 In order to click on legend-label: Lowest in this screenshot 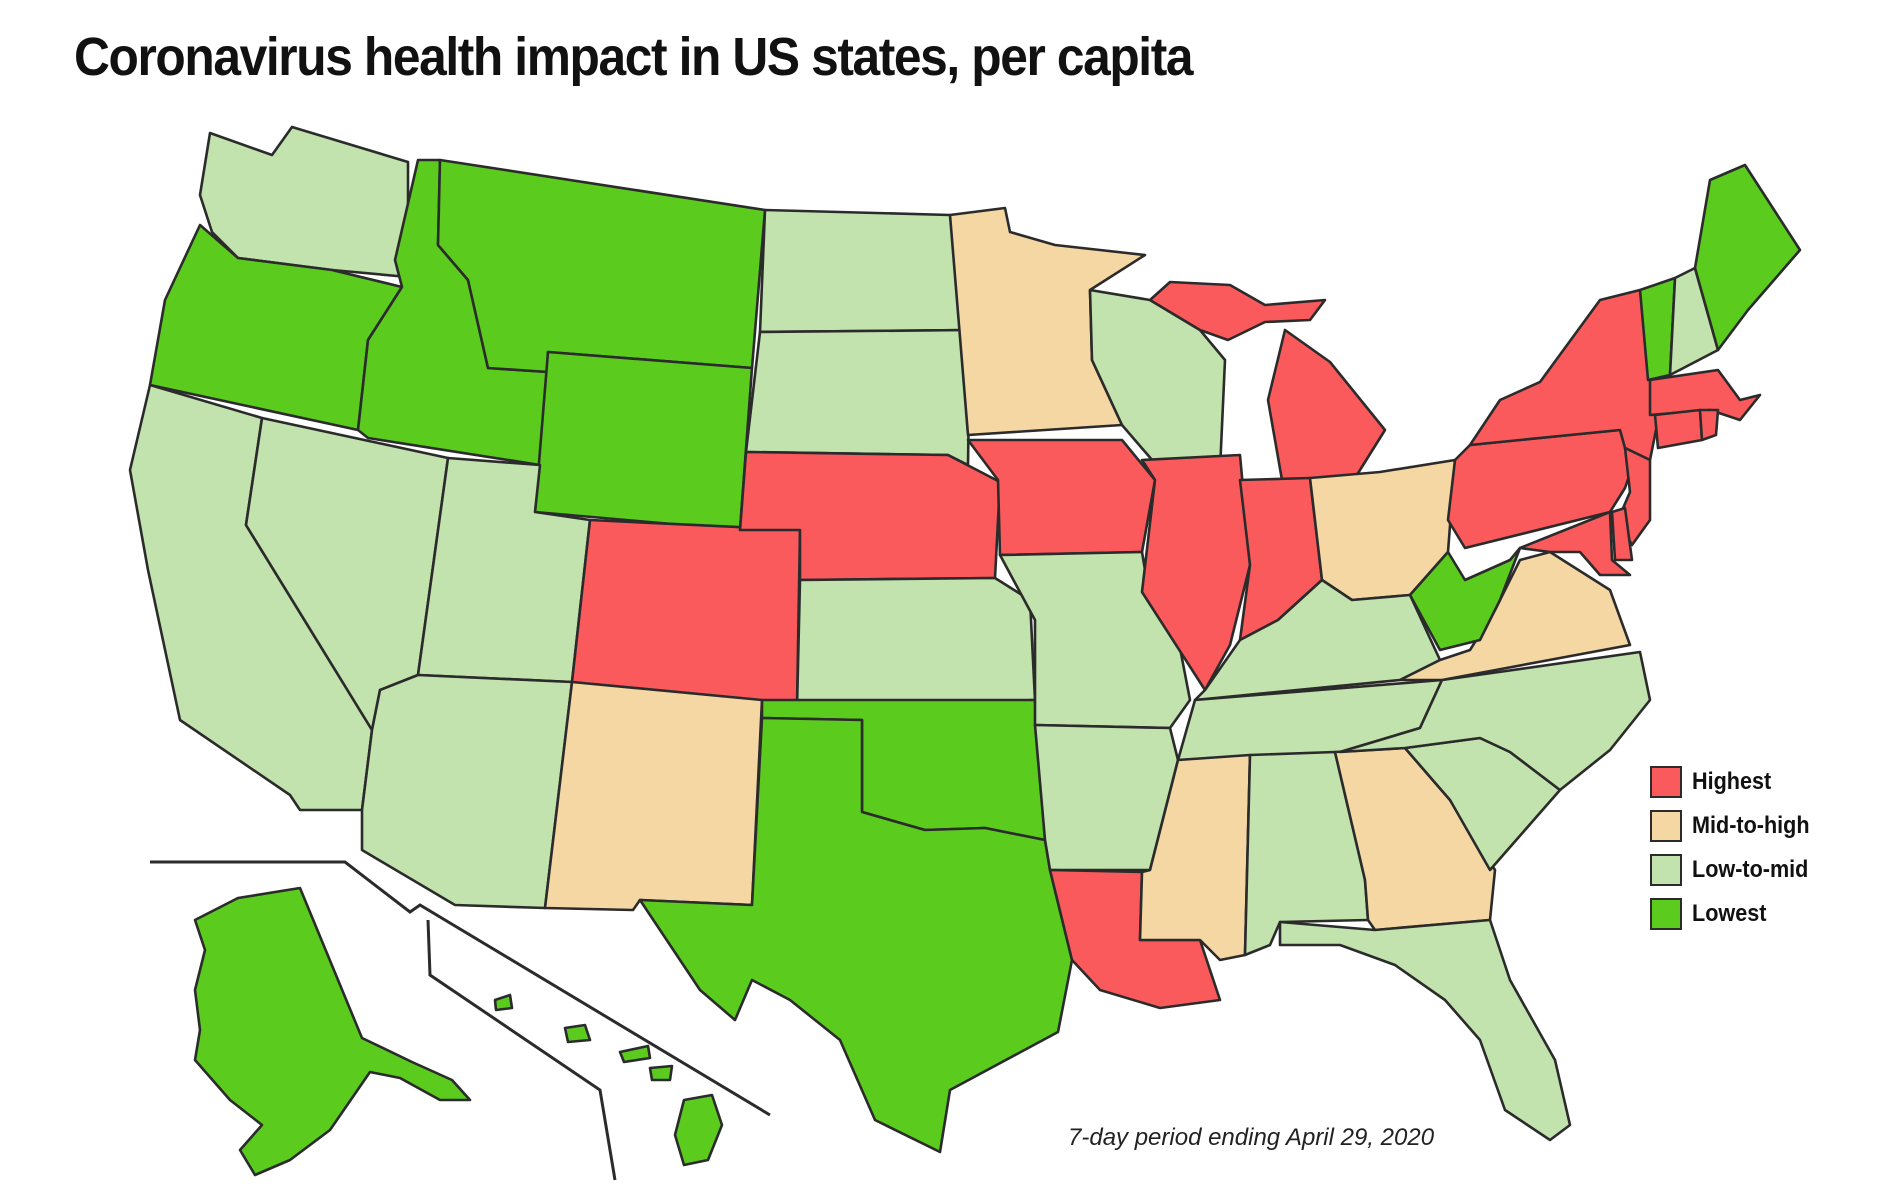, I will do `click(1729, 913)`.